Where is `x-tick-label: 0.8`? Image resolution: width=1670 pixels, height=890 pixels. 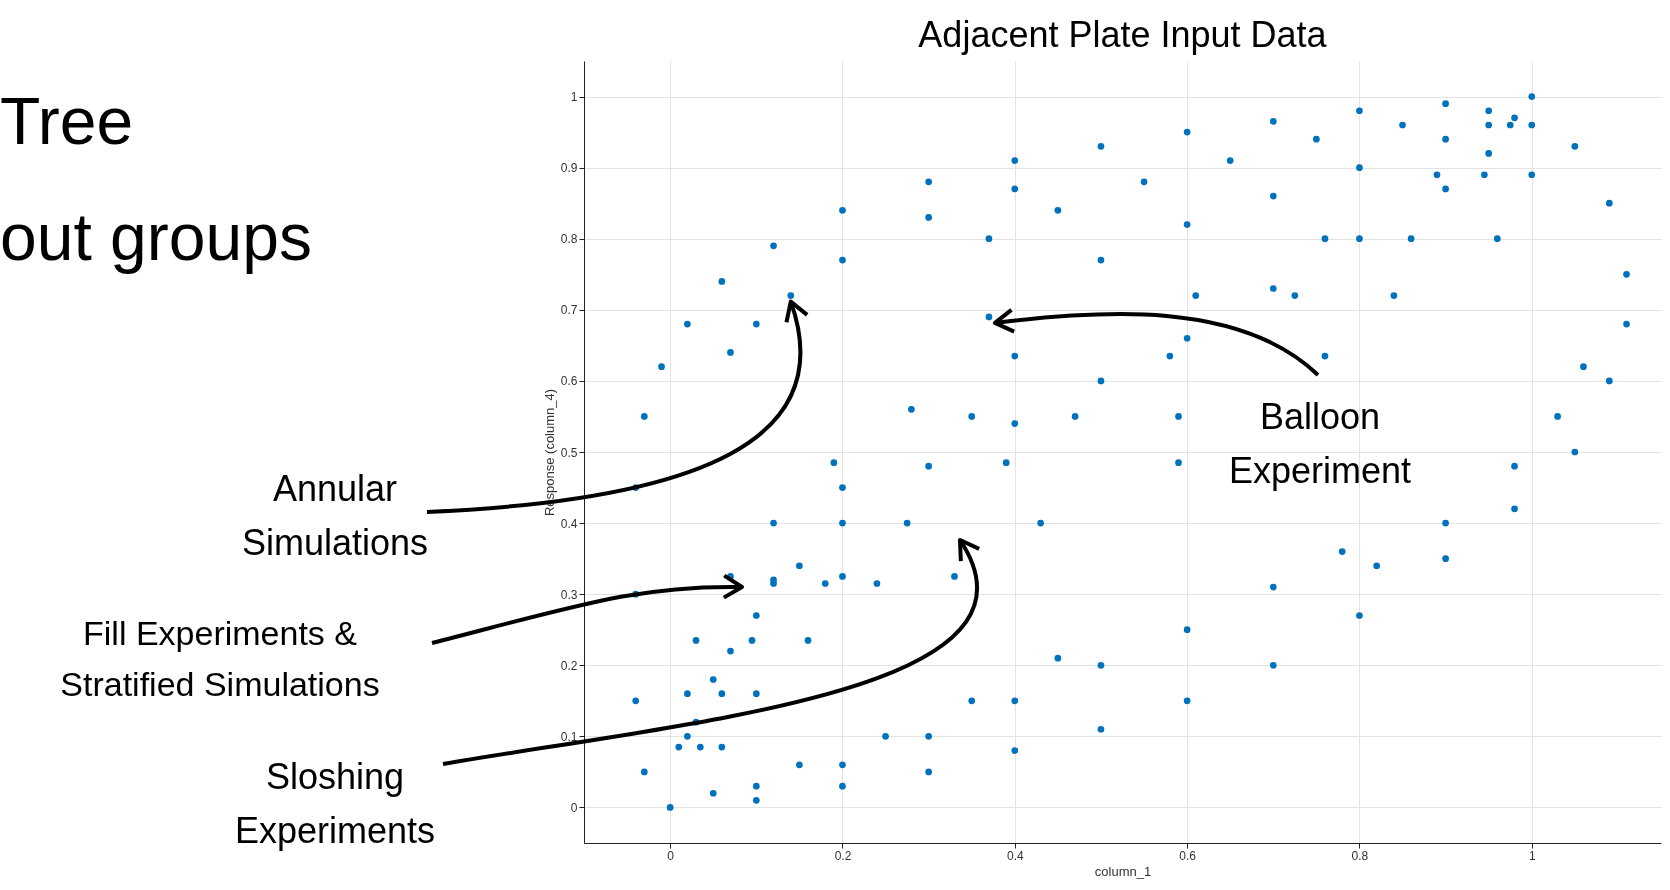
x-tick-label: 0.8 is located at coordinates (1360, 855).